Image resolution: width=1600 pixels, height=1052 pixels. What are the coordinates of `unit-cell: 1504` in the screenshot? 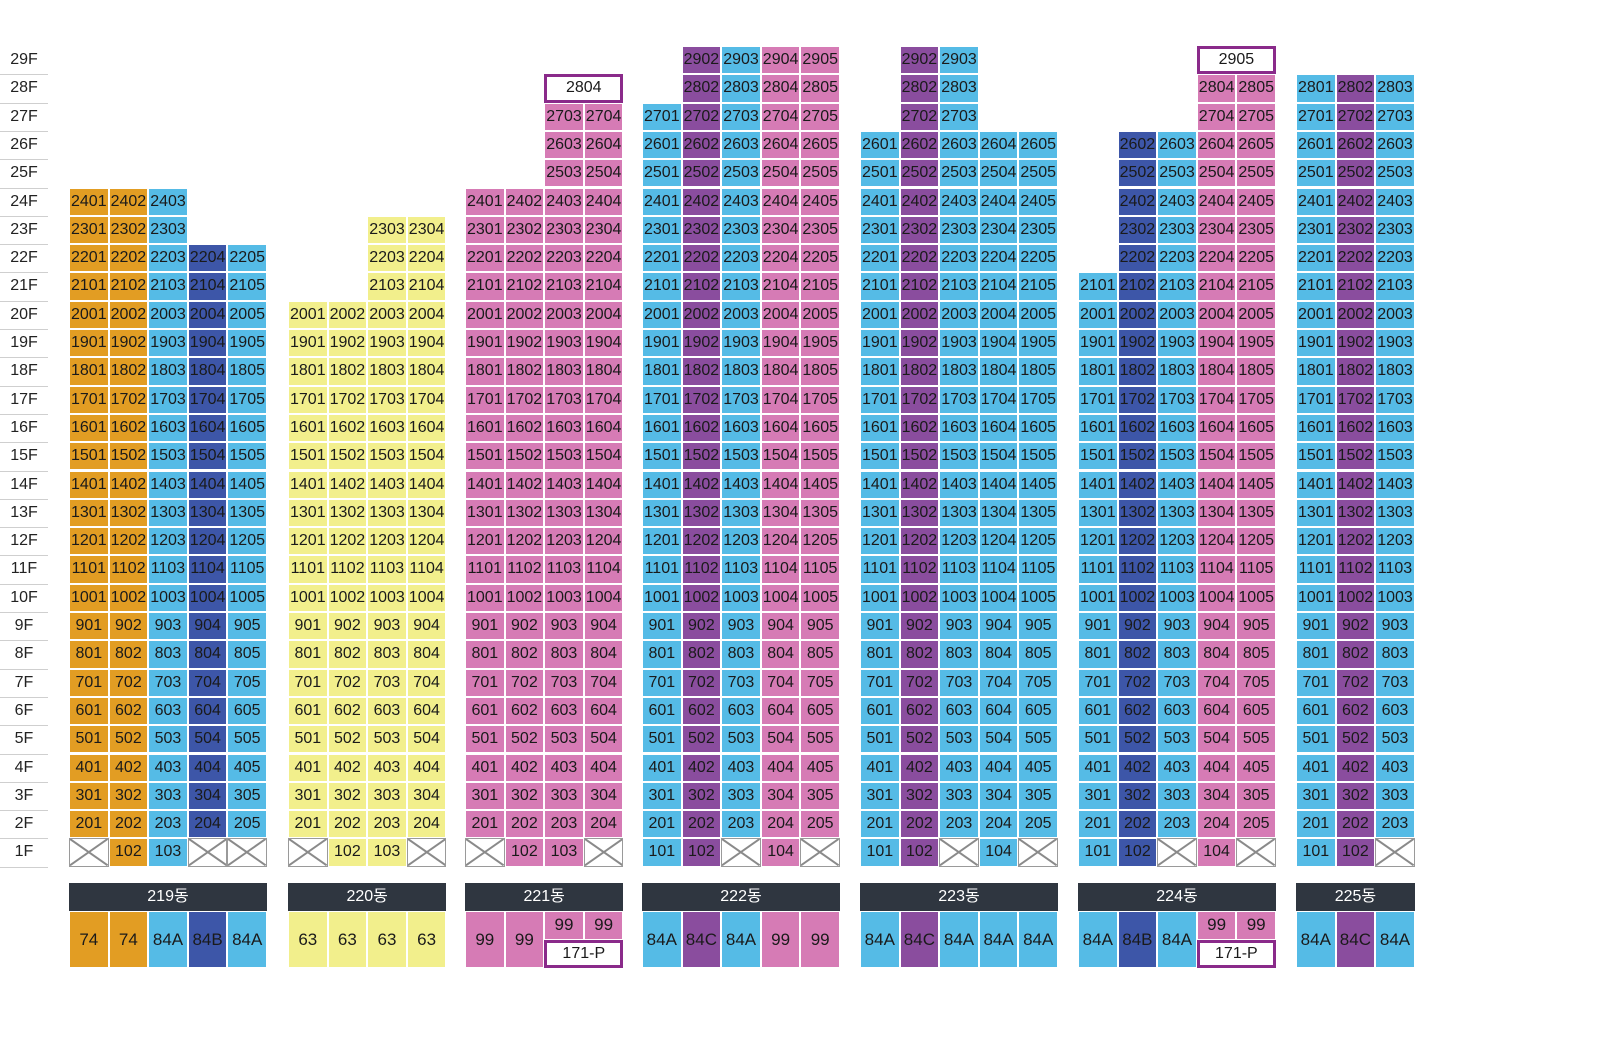 It's located at (603, 456).